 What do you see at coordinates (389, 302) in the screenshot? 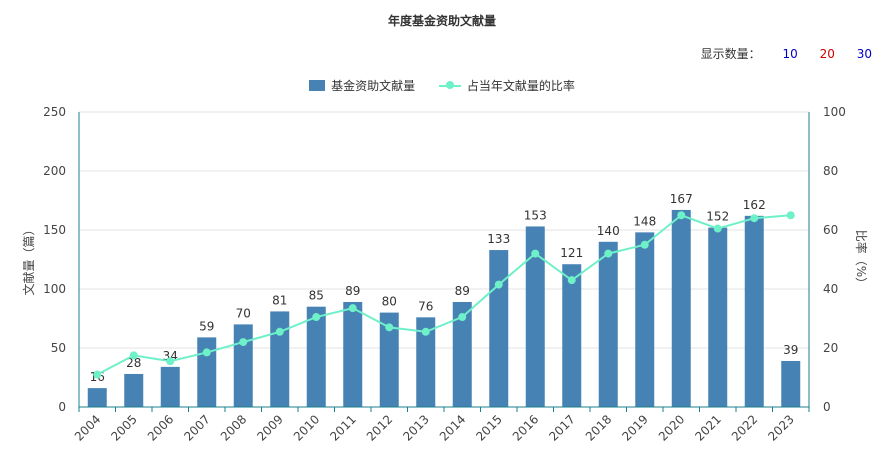
I see `bar-value-label: 80` at bounding box center [389, 302].